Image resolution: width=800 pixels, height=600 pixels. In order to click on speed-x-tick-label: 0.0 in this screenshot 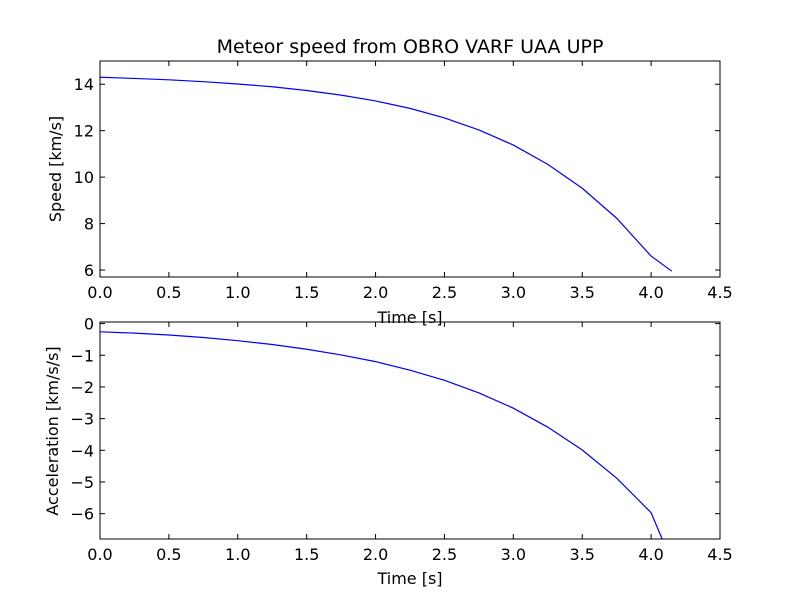, I will do `click(99, 292)`.